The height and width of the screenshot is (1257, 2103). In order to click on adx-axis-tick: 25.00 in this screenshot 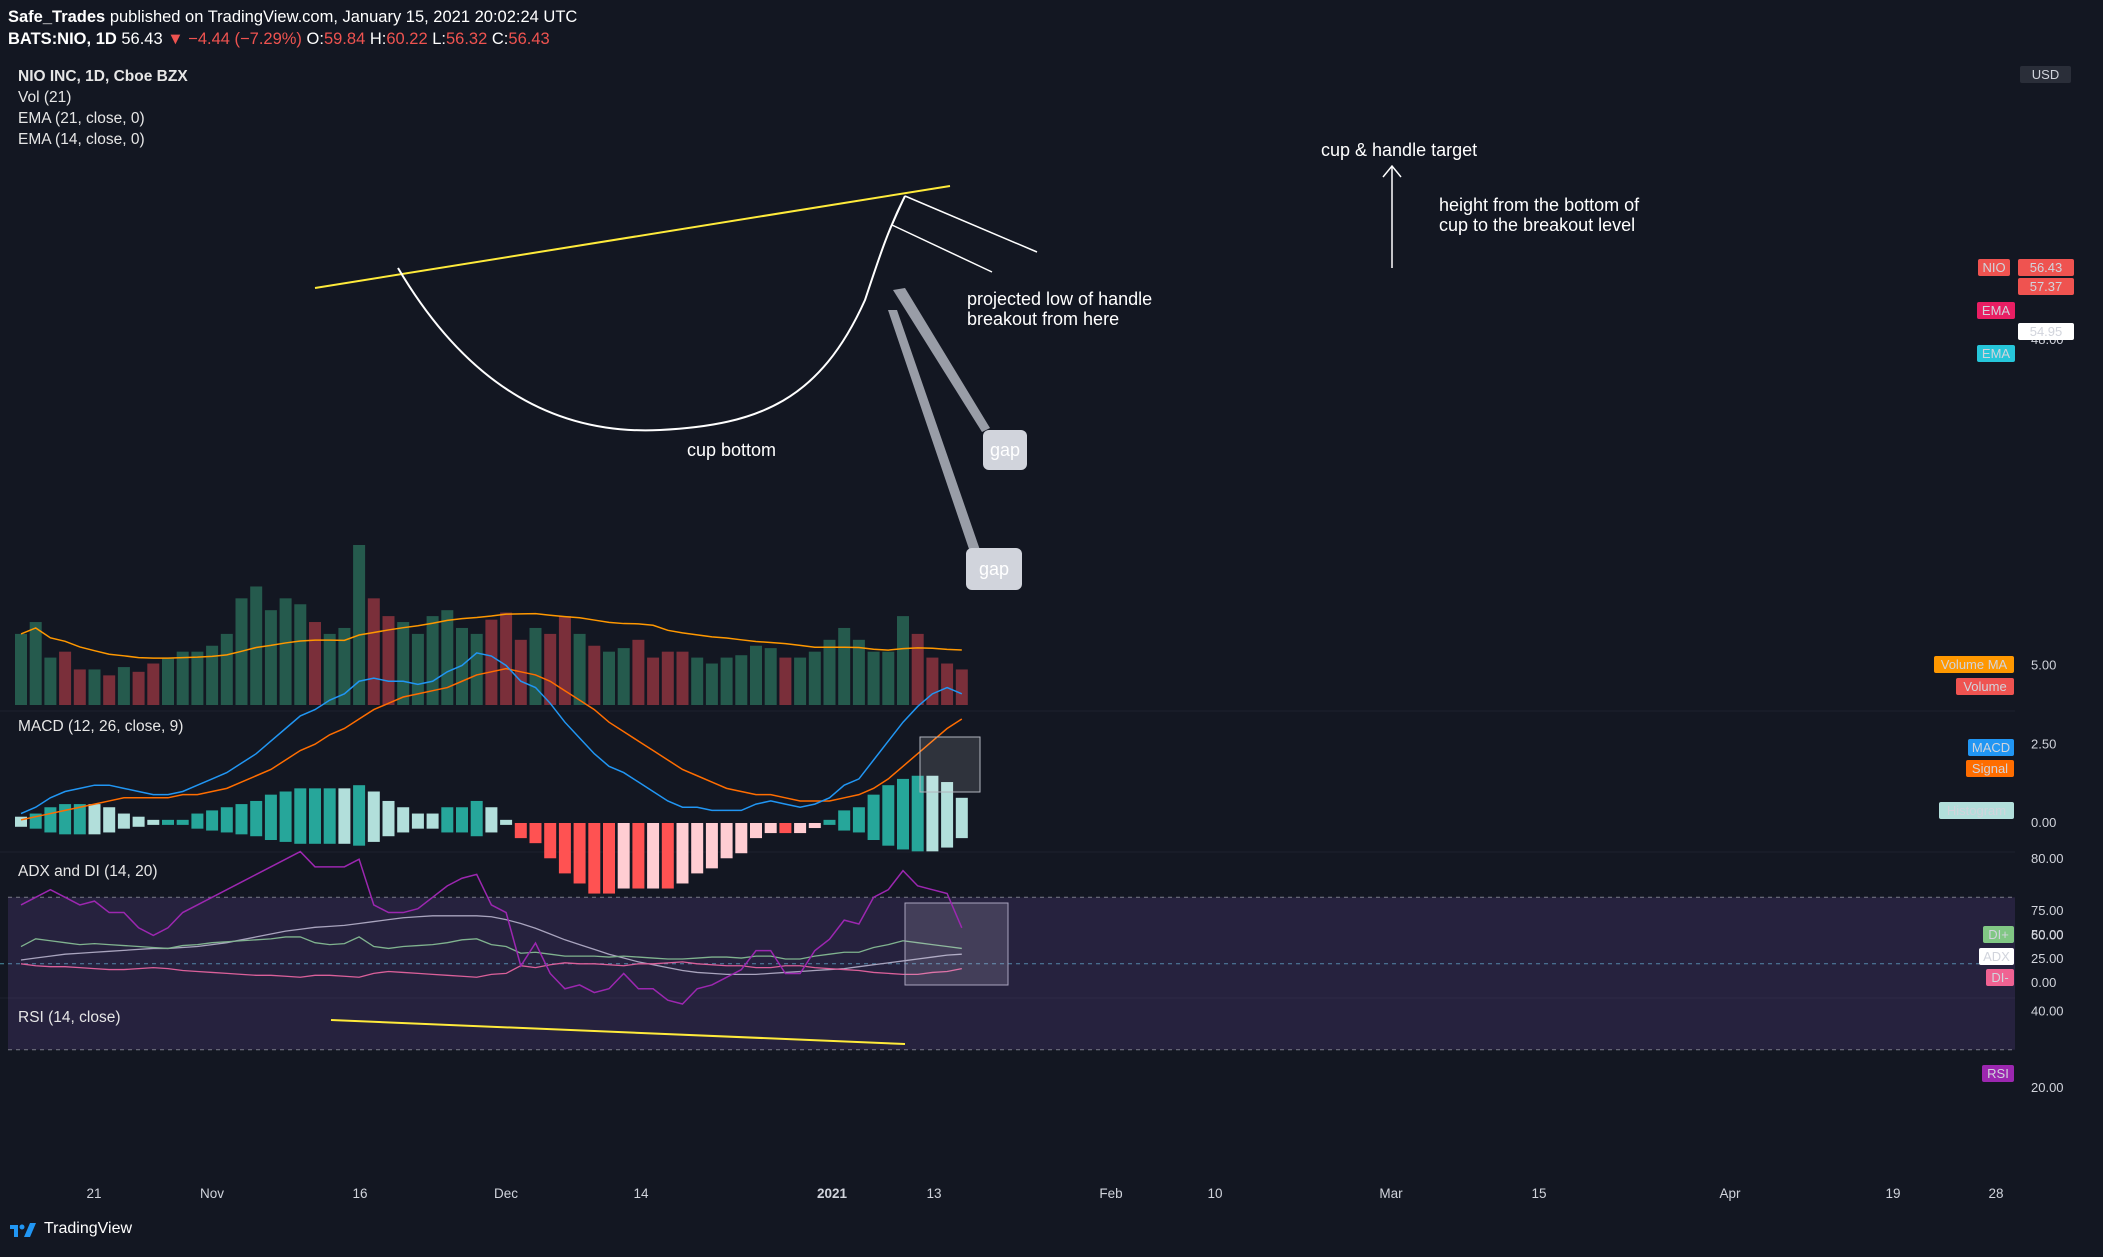, I will do `click(2047, 958)`.